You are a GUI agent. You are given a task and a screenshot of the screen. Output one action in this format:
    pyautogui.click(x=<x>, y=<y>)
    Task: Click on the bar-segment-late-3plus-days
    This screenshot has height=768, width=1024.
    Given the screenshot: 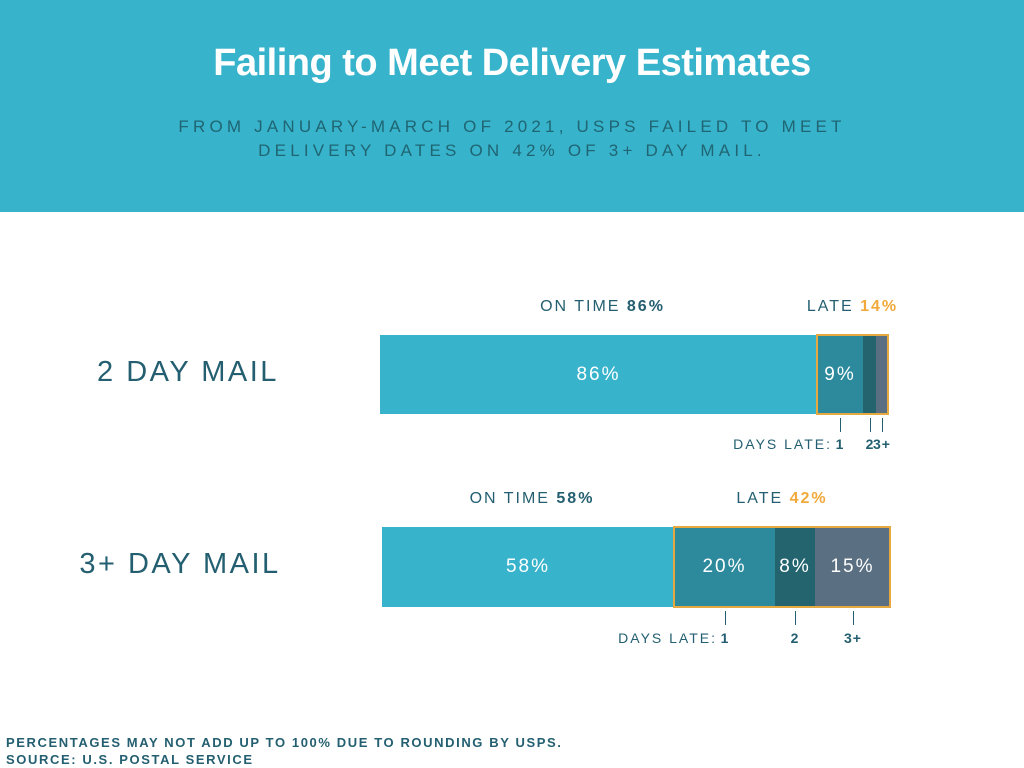 What is the action you would take?
    pyautogui.click(x=882, y=374)
    